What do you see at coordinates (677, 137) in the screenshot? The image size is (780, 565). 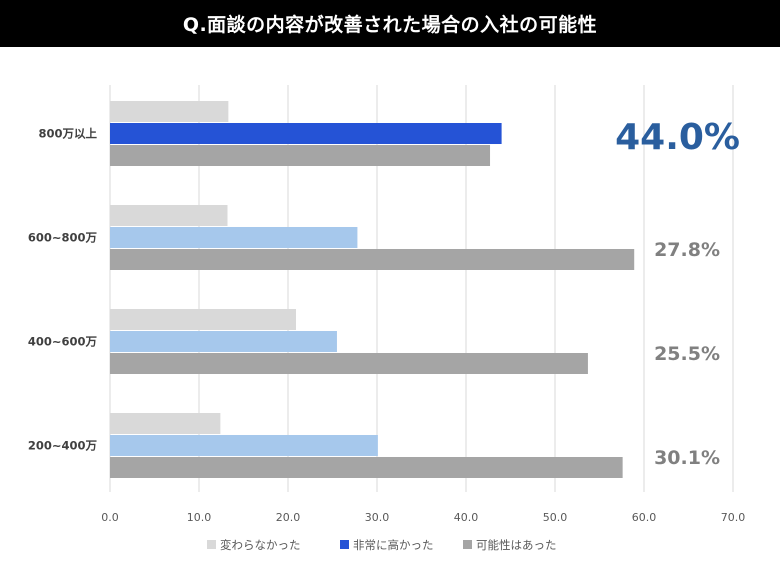 I see `highlight-annotation: 44.0%` at bounding box center [677, 137].